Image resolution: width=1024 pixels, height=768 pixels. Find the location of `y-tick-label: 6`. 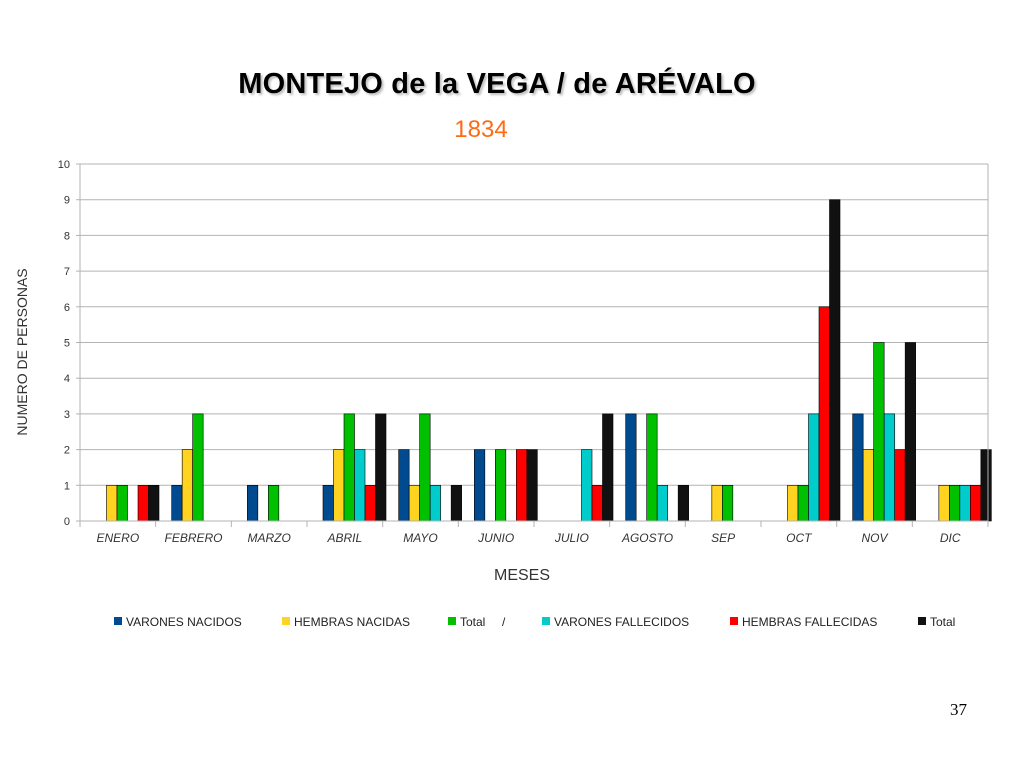

y-tick-label: 6 is located at coordinates (67, 308).